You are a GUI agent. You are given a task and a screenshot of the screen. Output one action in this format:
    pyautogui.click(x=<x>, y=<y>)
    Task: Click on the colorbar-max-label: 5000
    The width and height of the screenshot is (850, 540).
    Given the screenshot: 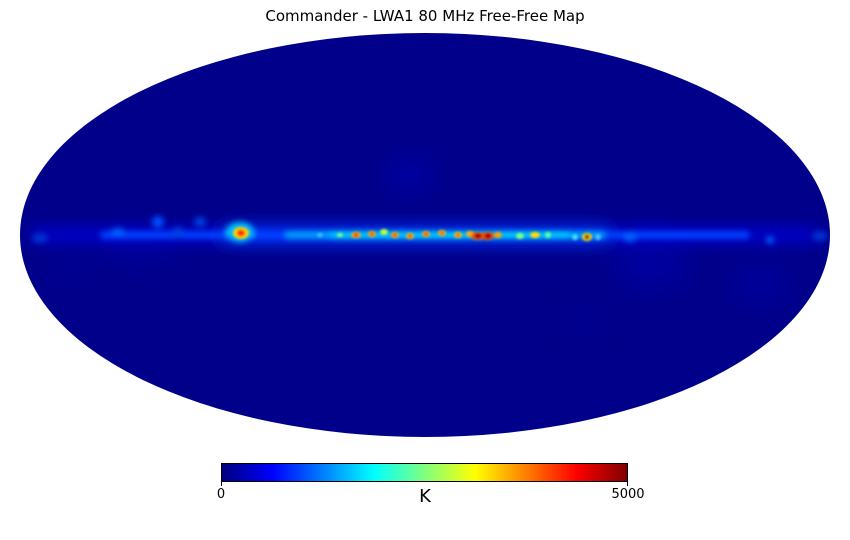 What is the action you would take?
    pyautogui.click(x=628, y=494)
    